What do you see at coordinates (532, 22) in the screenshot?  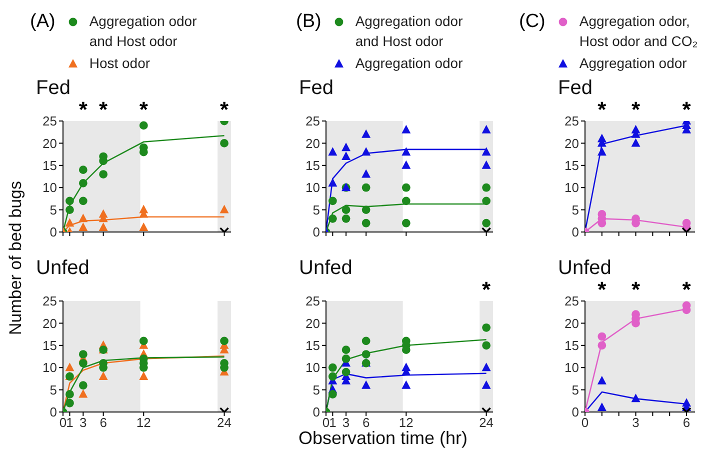 I see `legend-title: (C)` at bounding box center [532, 22].